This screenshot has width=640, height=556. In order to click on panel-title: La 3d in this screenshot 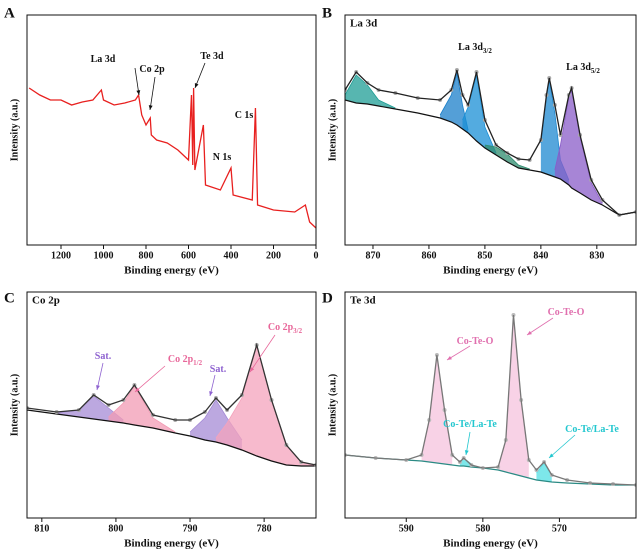, I will do `click(363, 24)`.